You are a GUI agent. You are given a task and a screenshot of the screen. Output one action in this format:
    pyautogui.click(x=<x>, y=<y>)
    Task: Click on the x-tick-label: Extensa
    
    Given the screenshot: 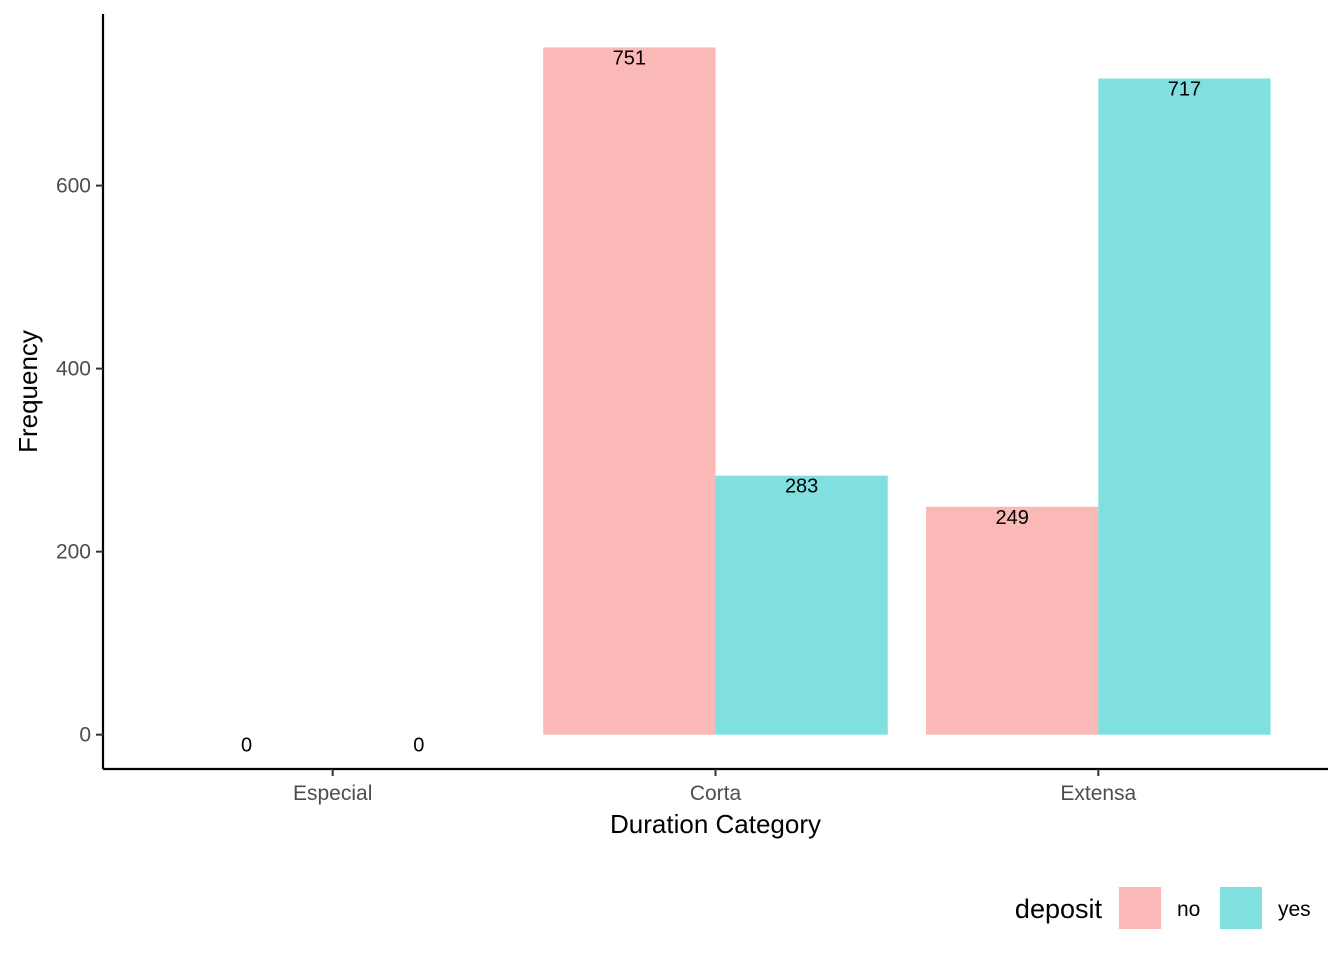 What is the action you would take?
    pyautogui.click(x=1098, y=793)
    